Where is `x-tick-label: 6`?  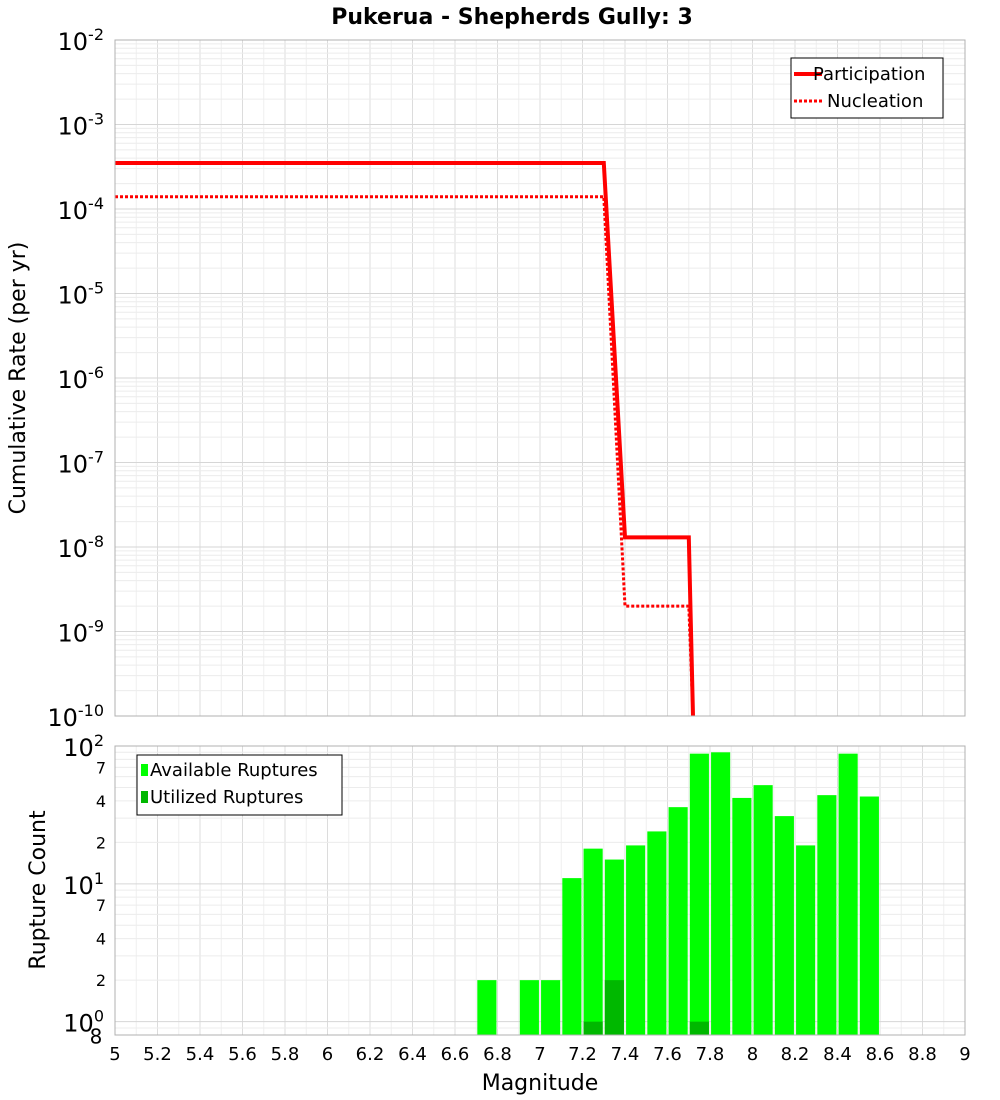 x-tick-label: 6 is located at coordinates (327, 1054).